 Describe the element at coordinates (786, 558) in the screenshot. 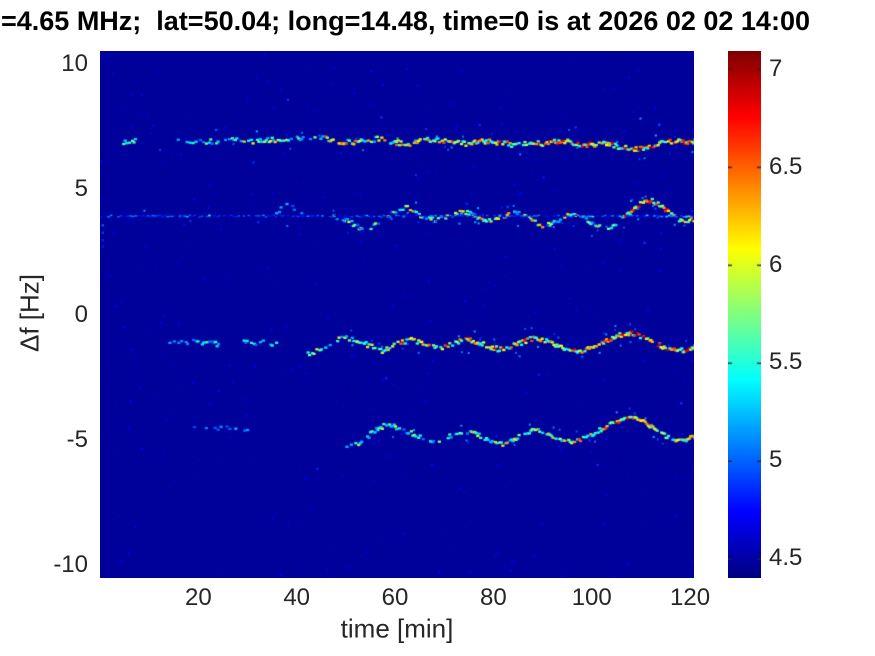

I see `colorbar-tick-label: 4.5` at that location.